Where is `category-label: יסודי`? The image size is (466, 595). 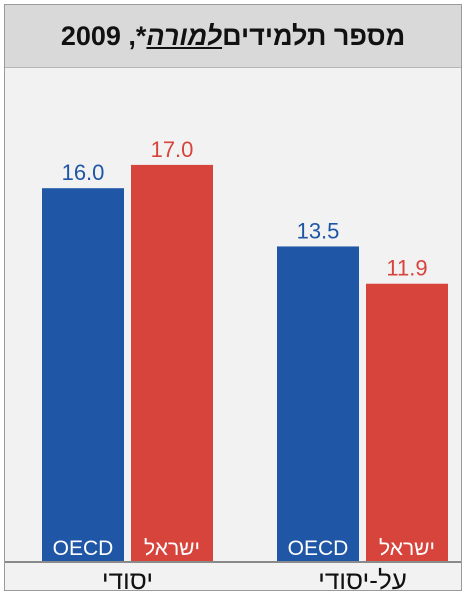 category-label: יסודי is located at coordinates (127, 577).